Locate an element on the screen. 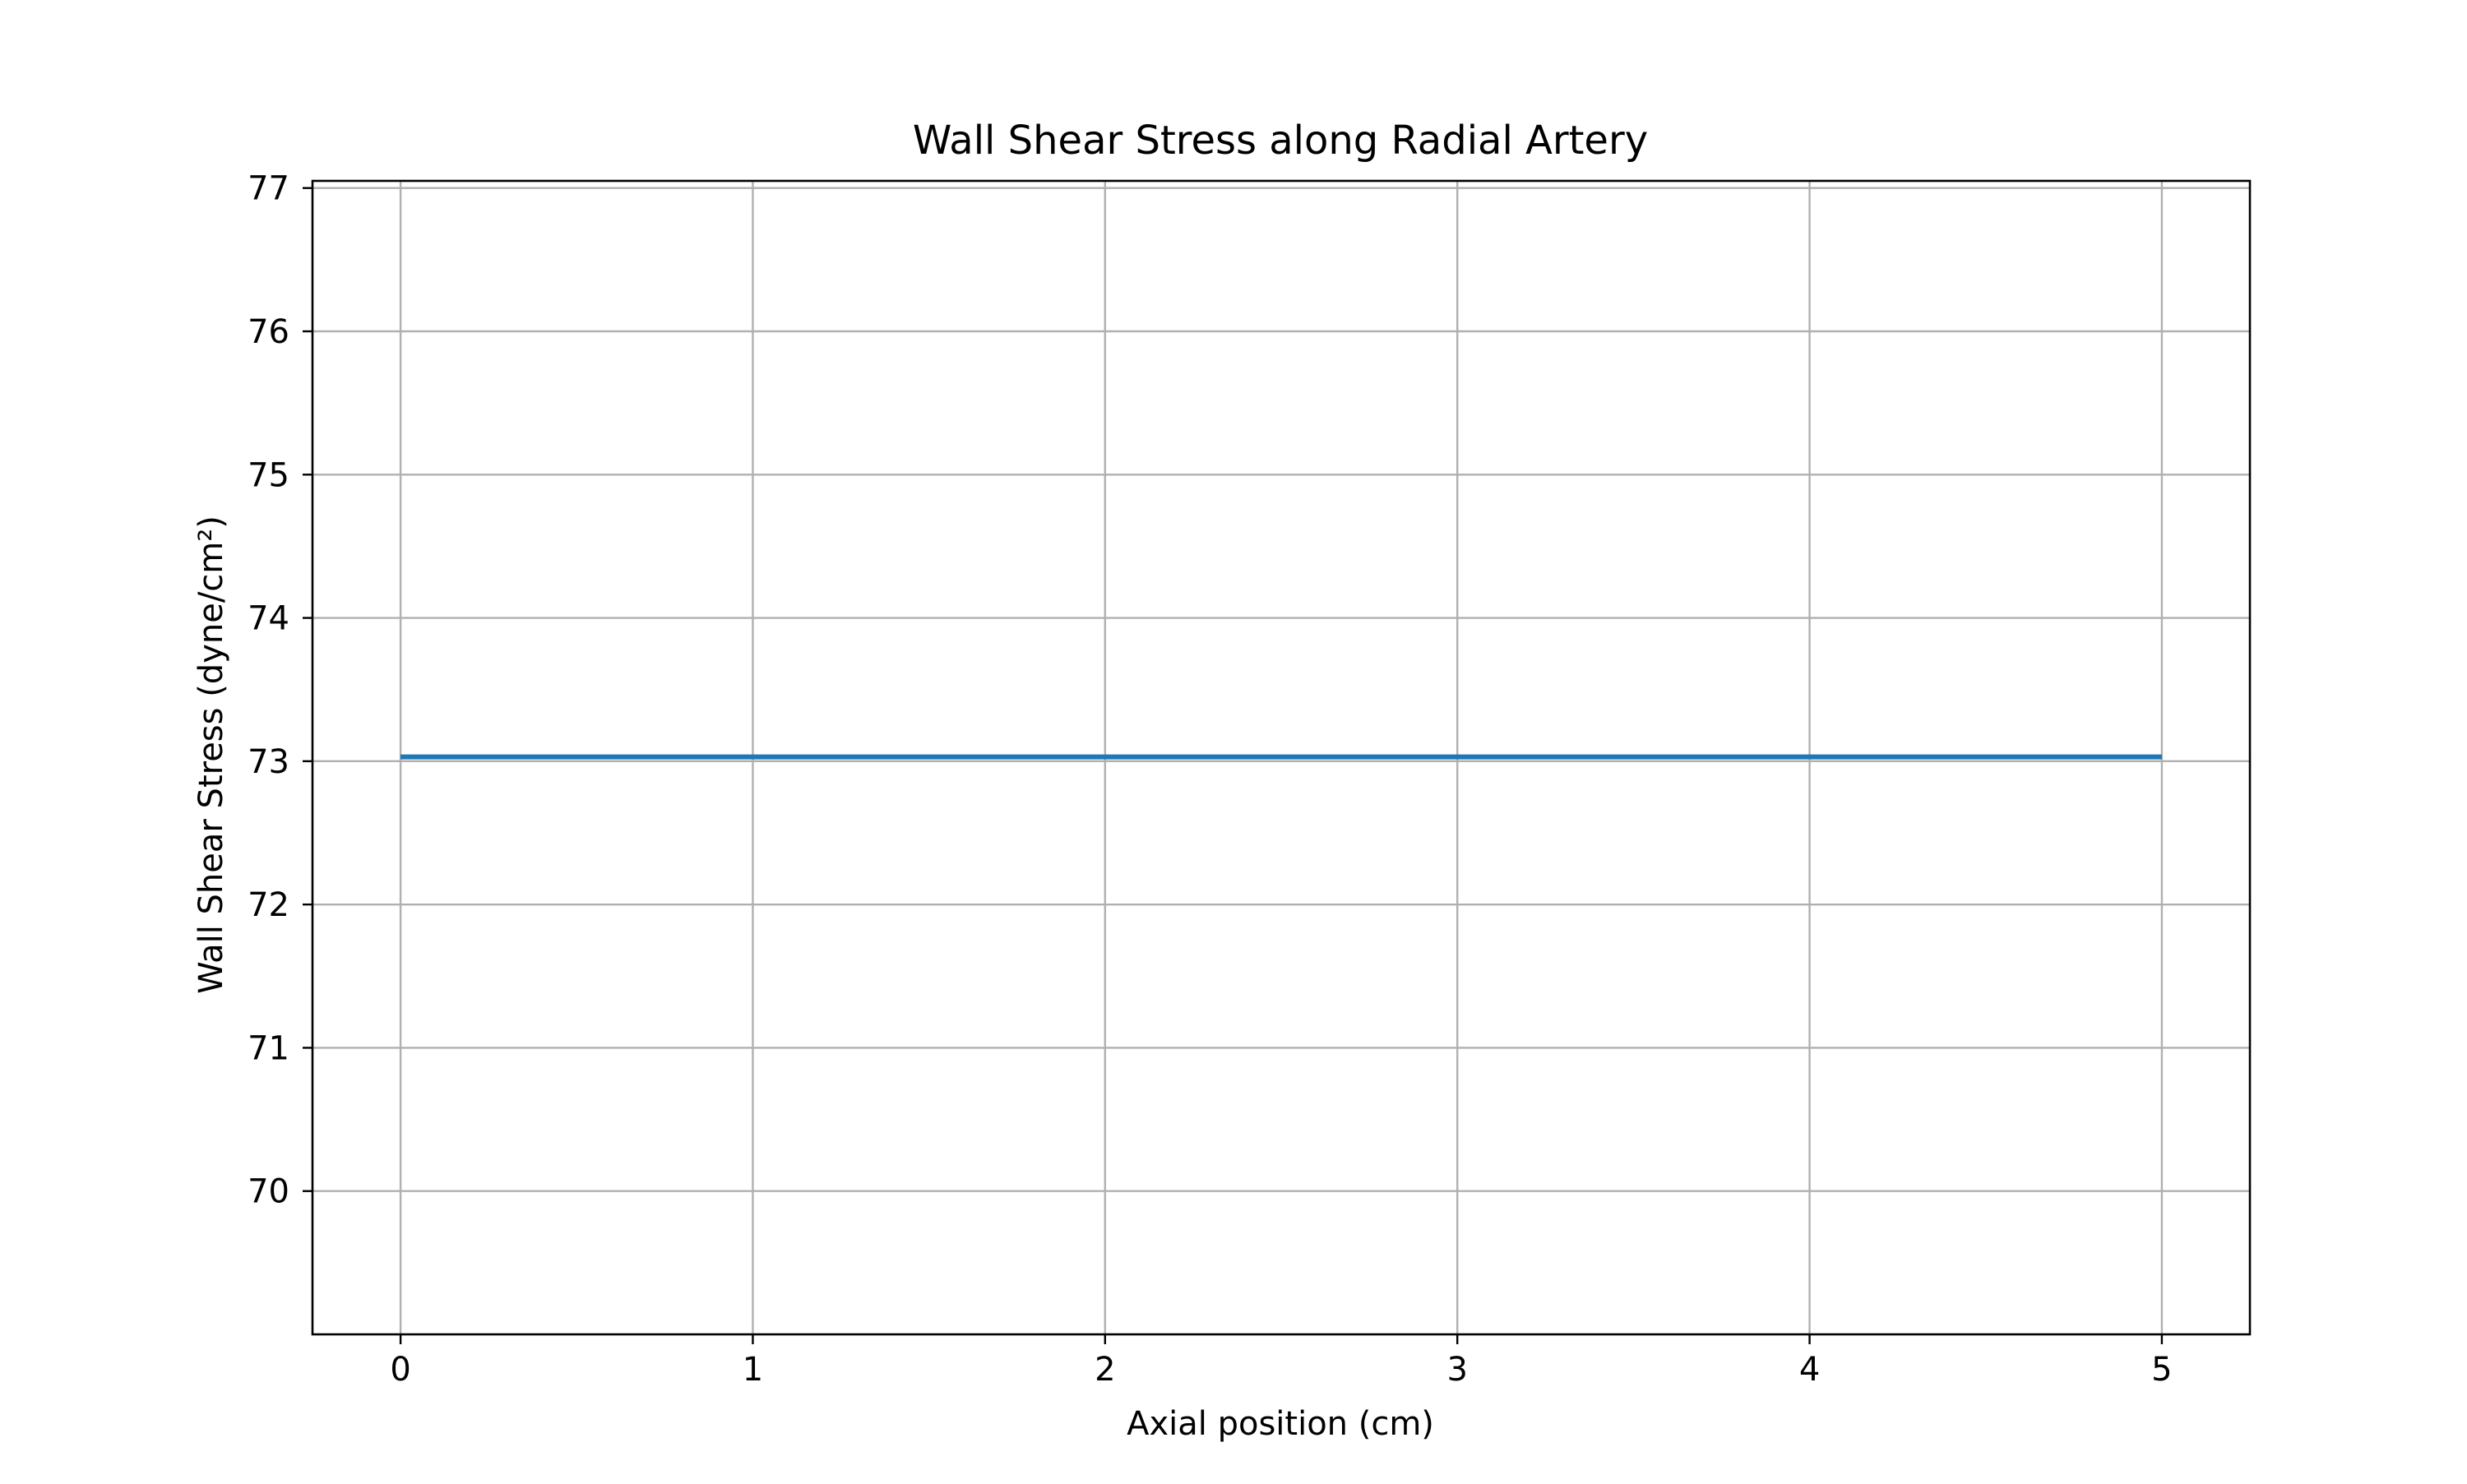 This screenshot has width=2467, height=1484. y-tick-label: 71 is located at coordinates (268, 1048).